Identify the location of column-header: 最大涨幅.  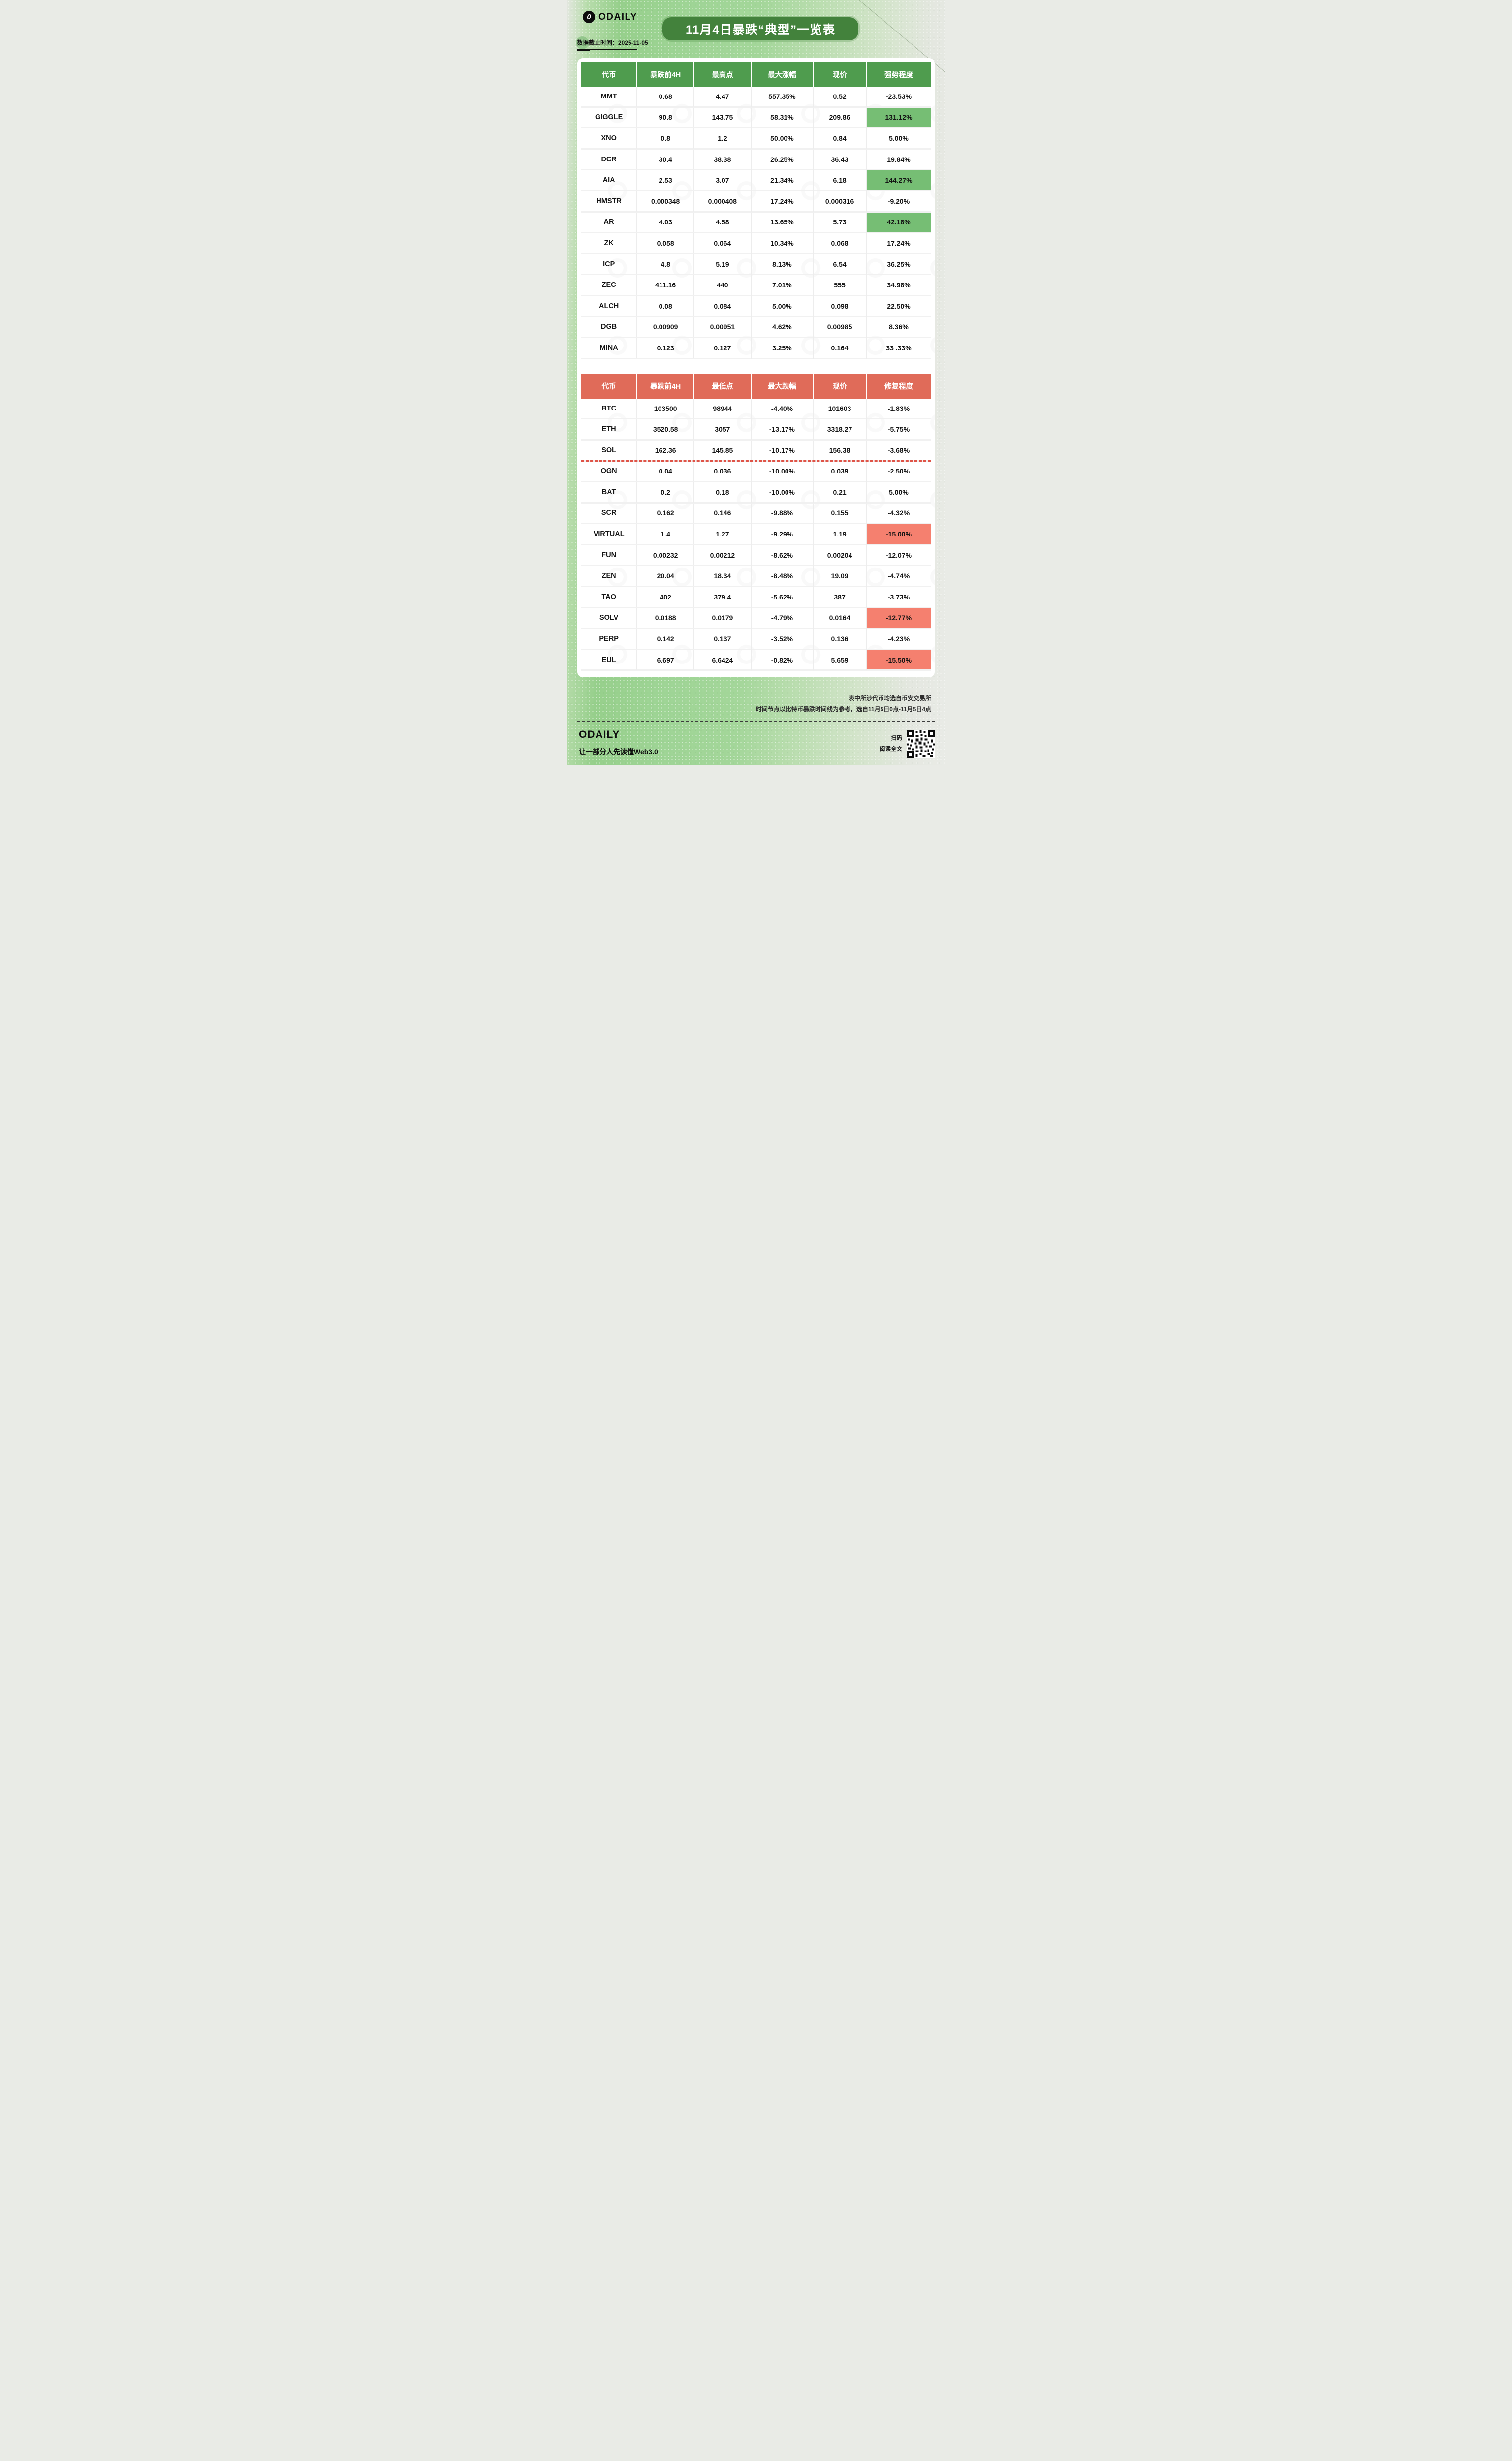
(782, 74).